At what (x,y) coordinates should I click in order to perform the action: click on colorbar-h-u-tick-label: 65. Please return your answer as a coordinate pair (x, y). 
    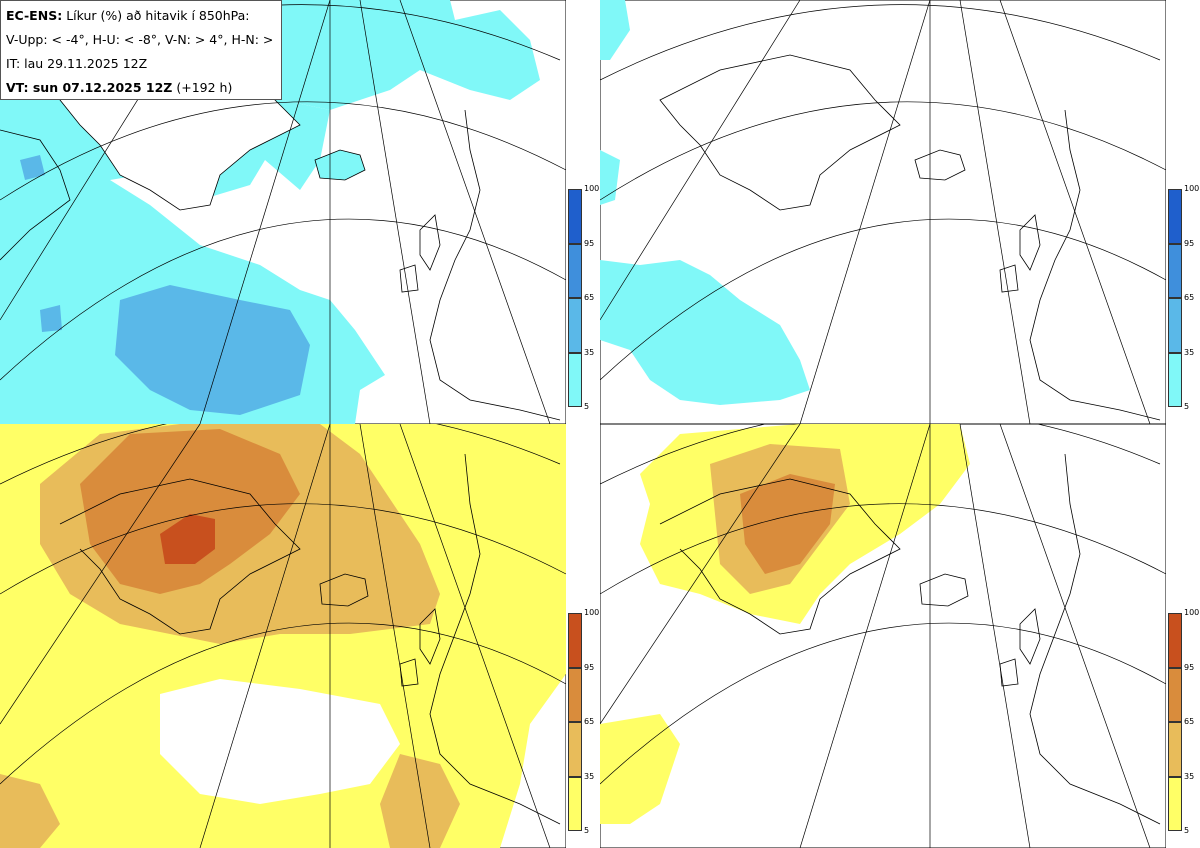
    Looking at the image, I should click on (1189, 297).